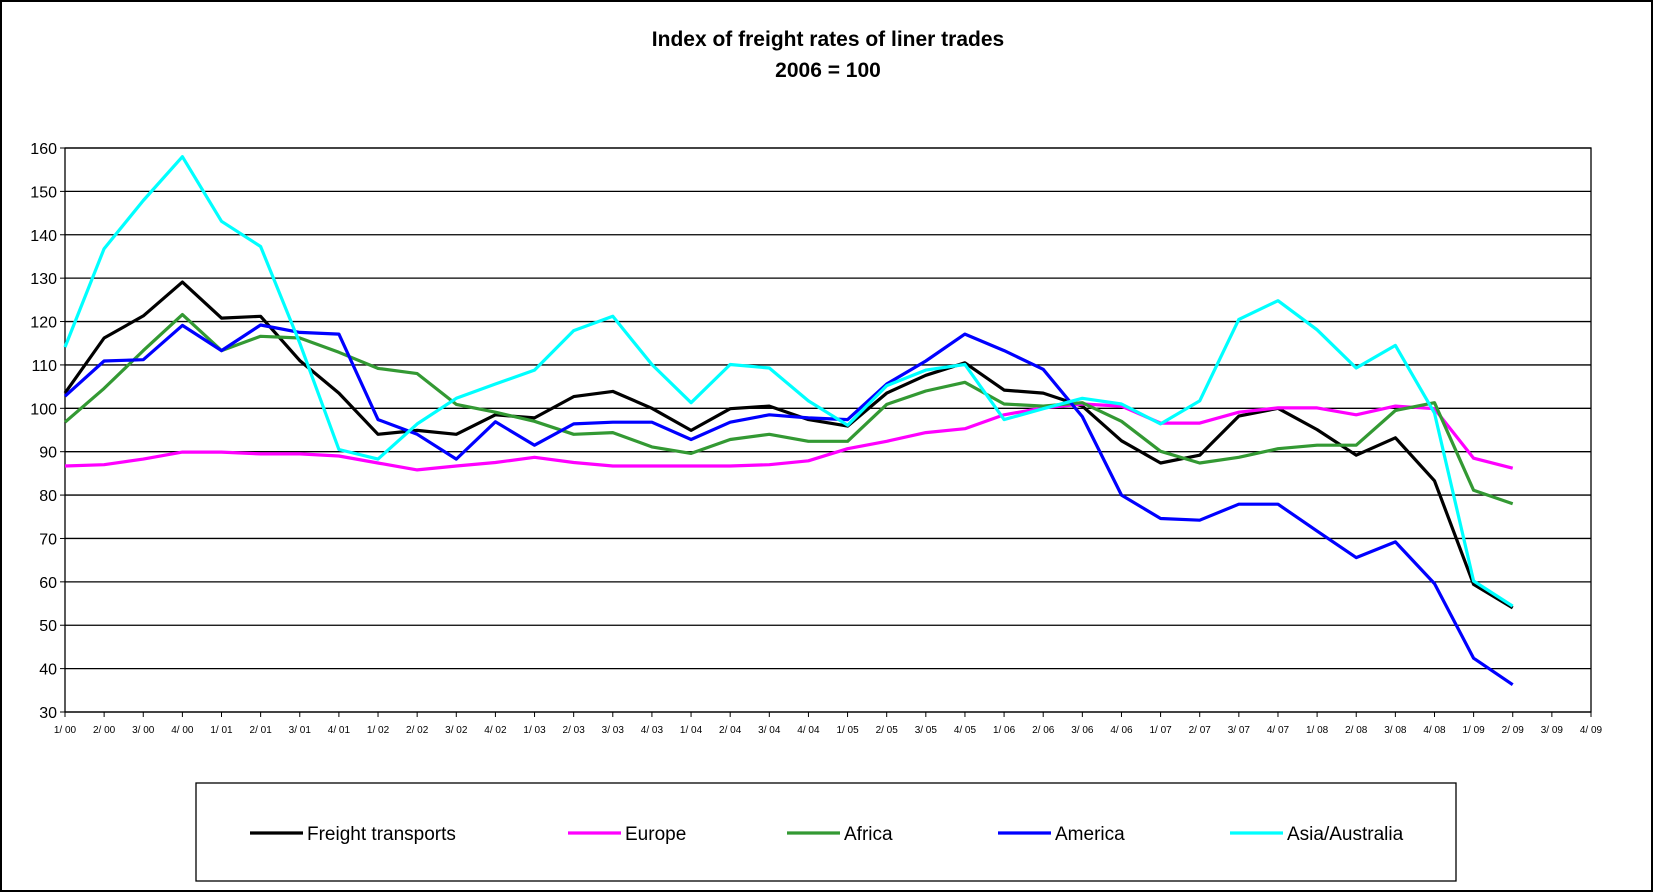 This screenshot has height=892, width=1653. I want to click on y-tick-label: 50, so click(48, 626).